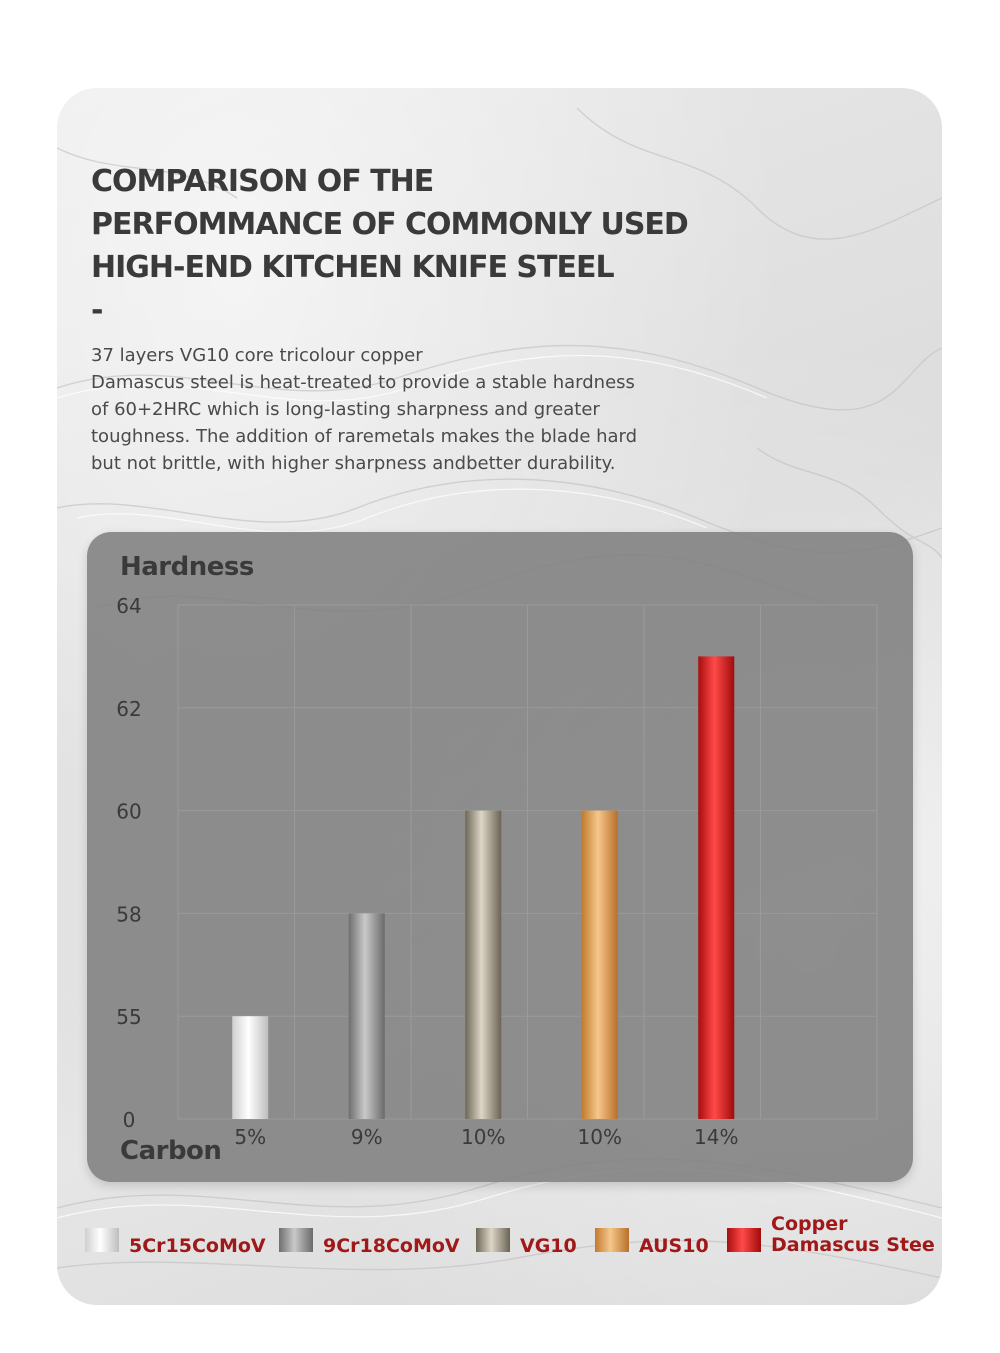  What do you see at coordinates (197, 1246) in the screenshot?
I see `legend-label: 5Cr15CoMoV` at bounding box center [197, 1246].